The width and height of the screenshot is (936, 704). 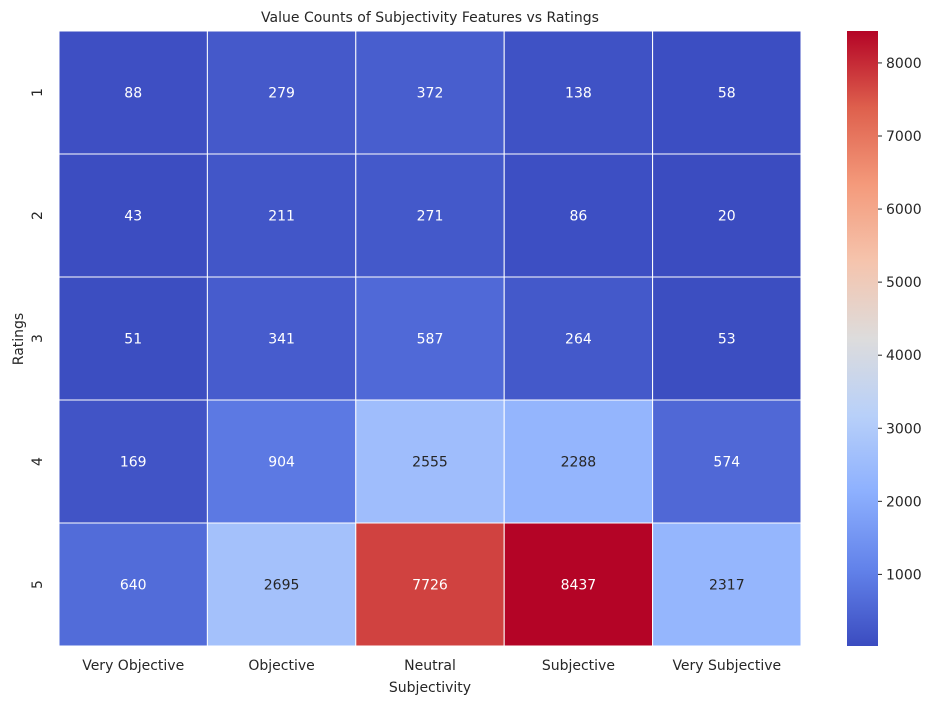 I want to click on cell-value-label: 169, so click(x=133, y=463).